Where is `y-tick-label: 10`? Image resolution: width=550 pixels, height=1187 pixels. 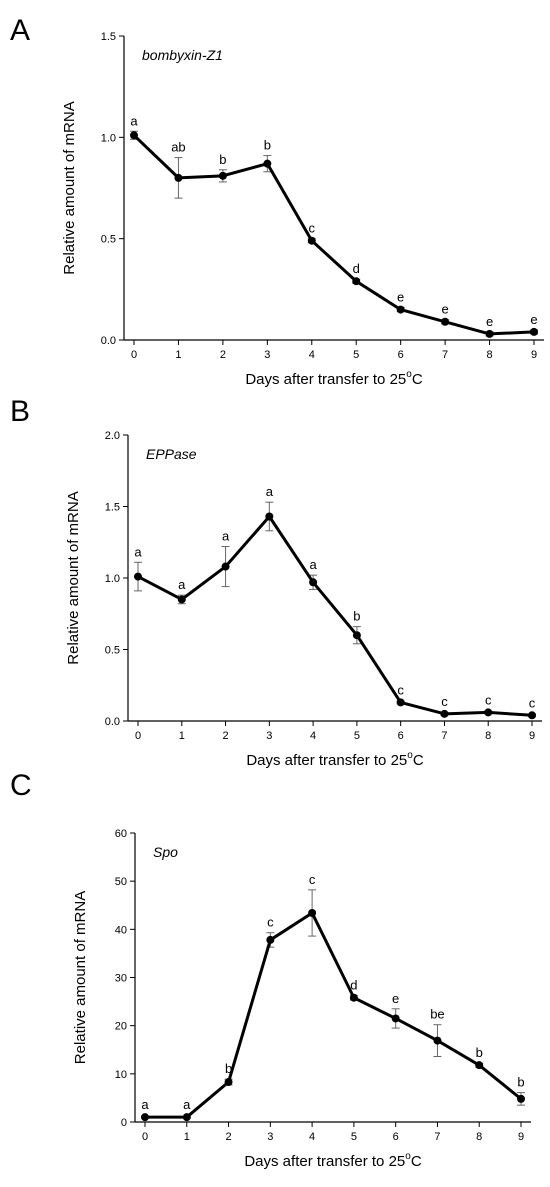 y-tick-label: 10 is located at coordinates (121, 1075).